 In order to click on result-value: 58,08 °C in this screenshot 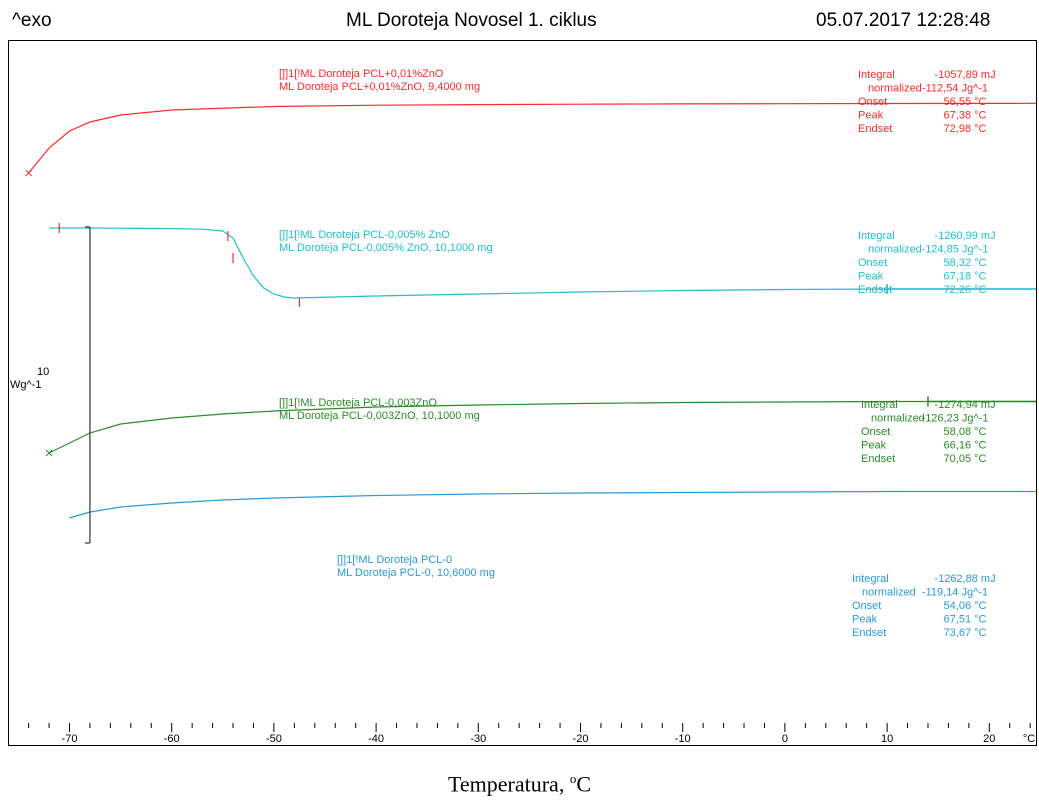, I will do `click(965, 432)`.